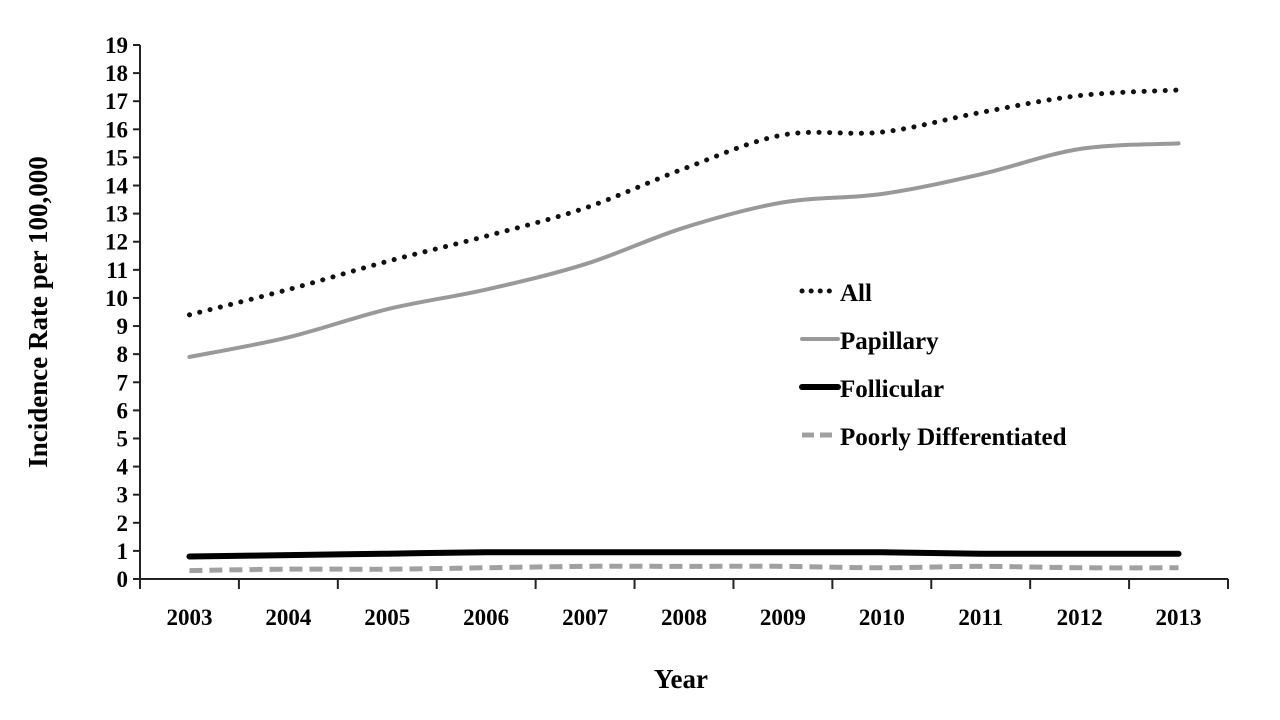 The width and height of the screenshot is (1280, 720). I want to click on y-tick-label: 1, so click(123, 551).